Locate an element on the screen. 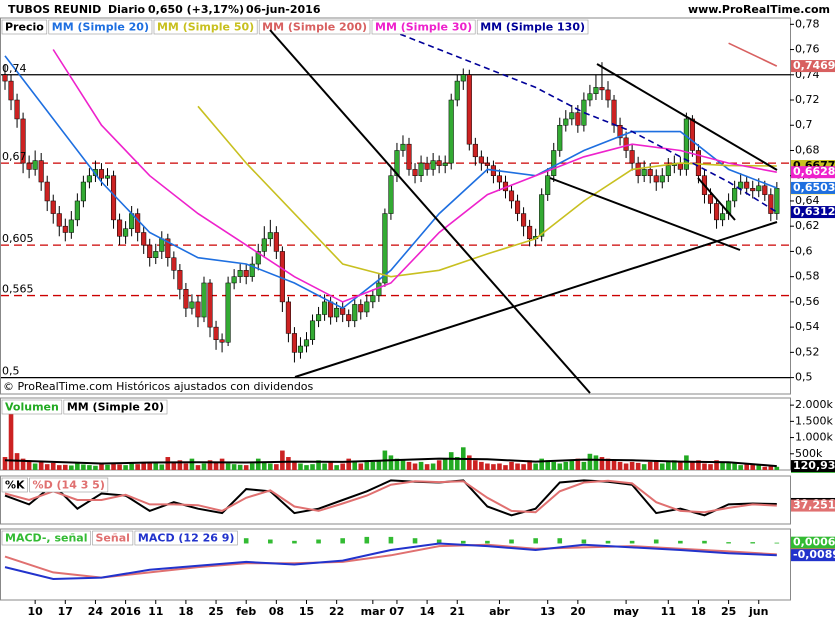 The height and width of the screenshot is (620, 835). y-tick-label: 0,56 is located at coordinates (807, 301).